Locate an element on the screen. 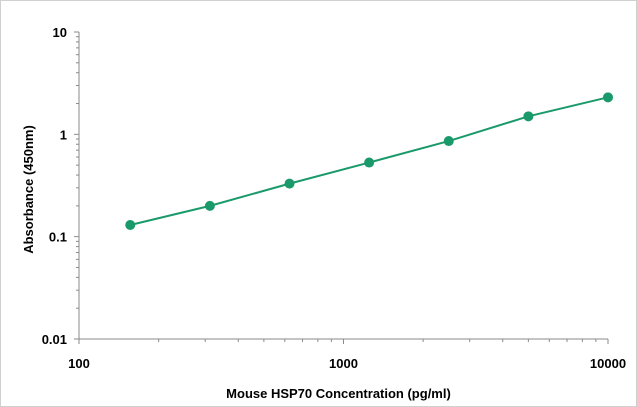  y-tick-label: 0.01 is located at coordinates (54, 339).